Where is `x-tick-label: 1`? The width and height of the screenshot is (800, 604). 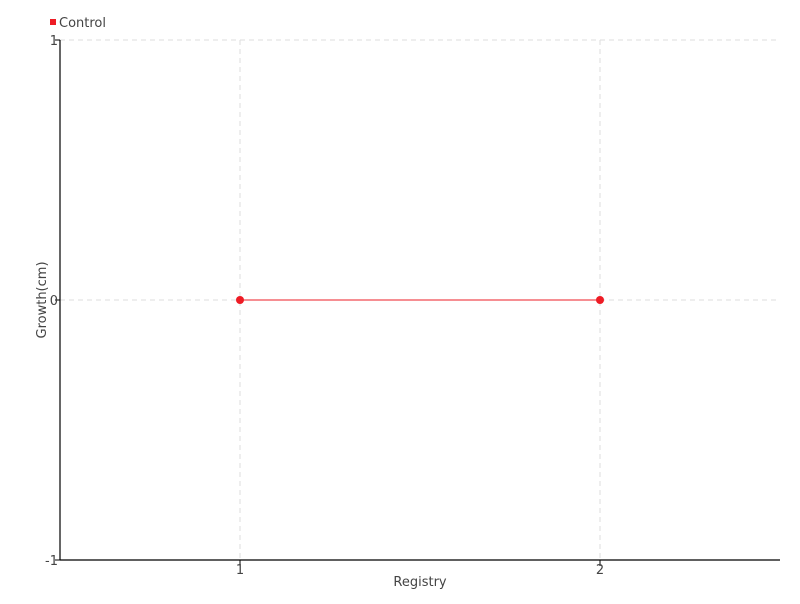
x-tick-label: 1 is located at coordinates (240, 570).